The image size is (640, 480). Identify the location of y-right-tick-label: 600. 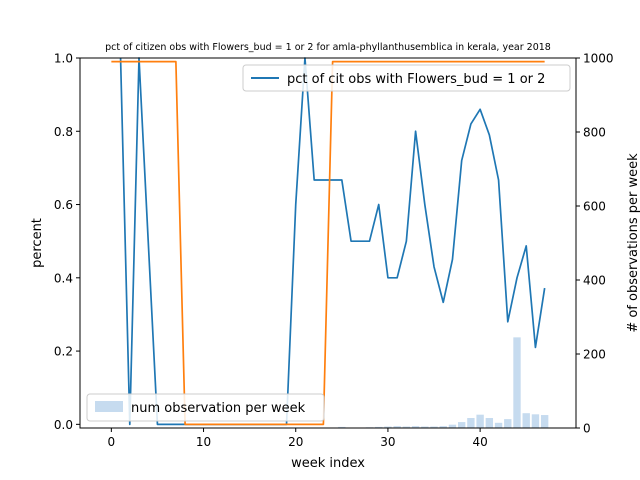
(594, 207).